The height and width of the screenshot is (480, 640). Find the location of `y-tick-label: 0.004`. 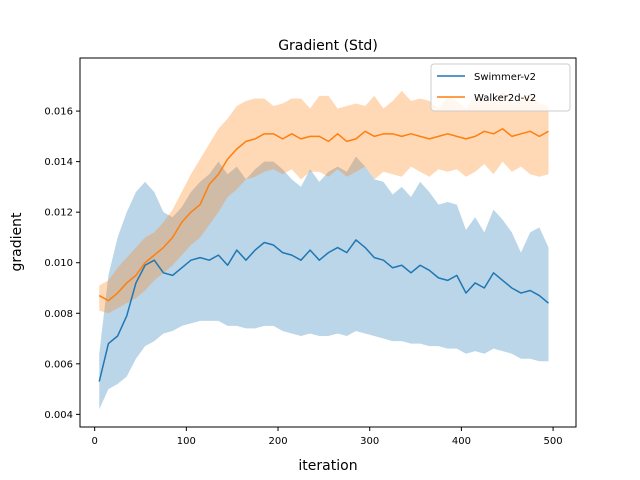

y-tick-label: 0.004 is located at coordinates (58, 415).